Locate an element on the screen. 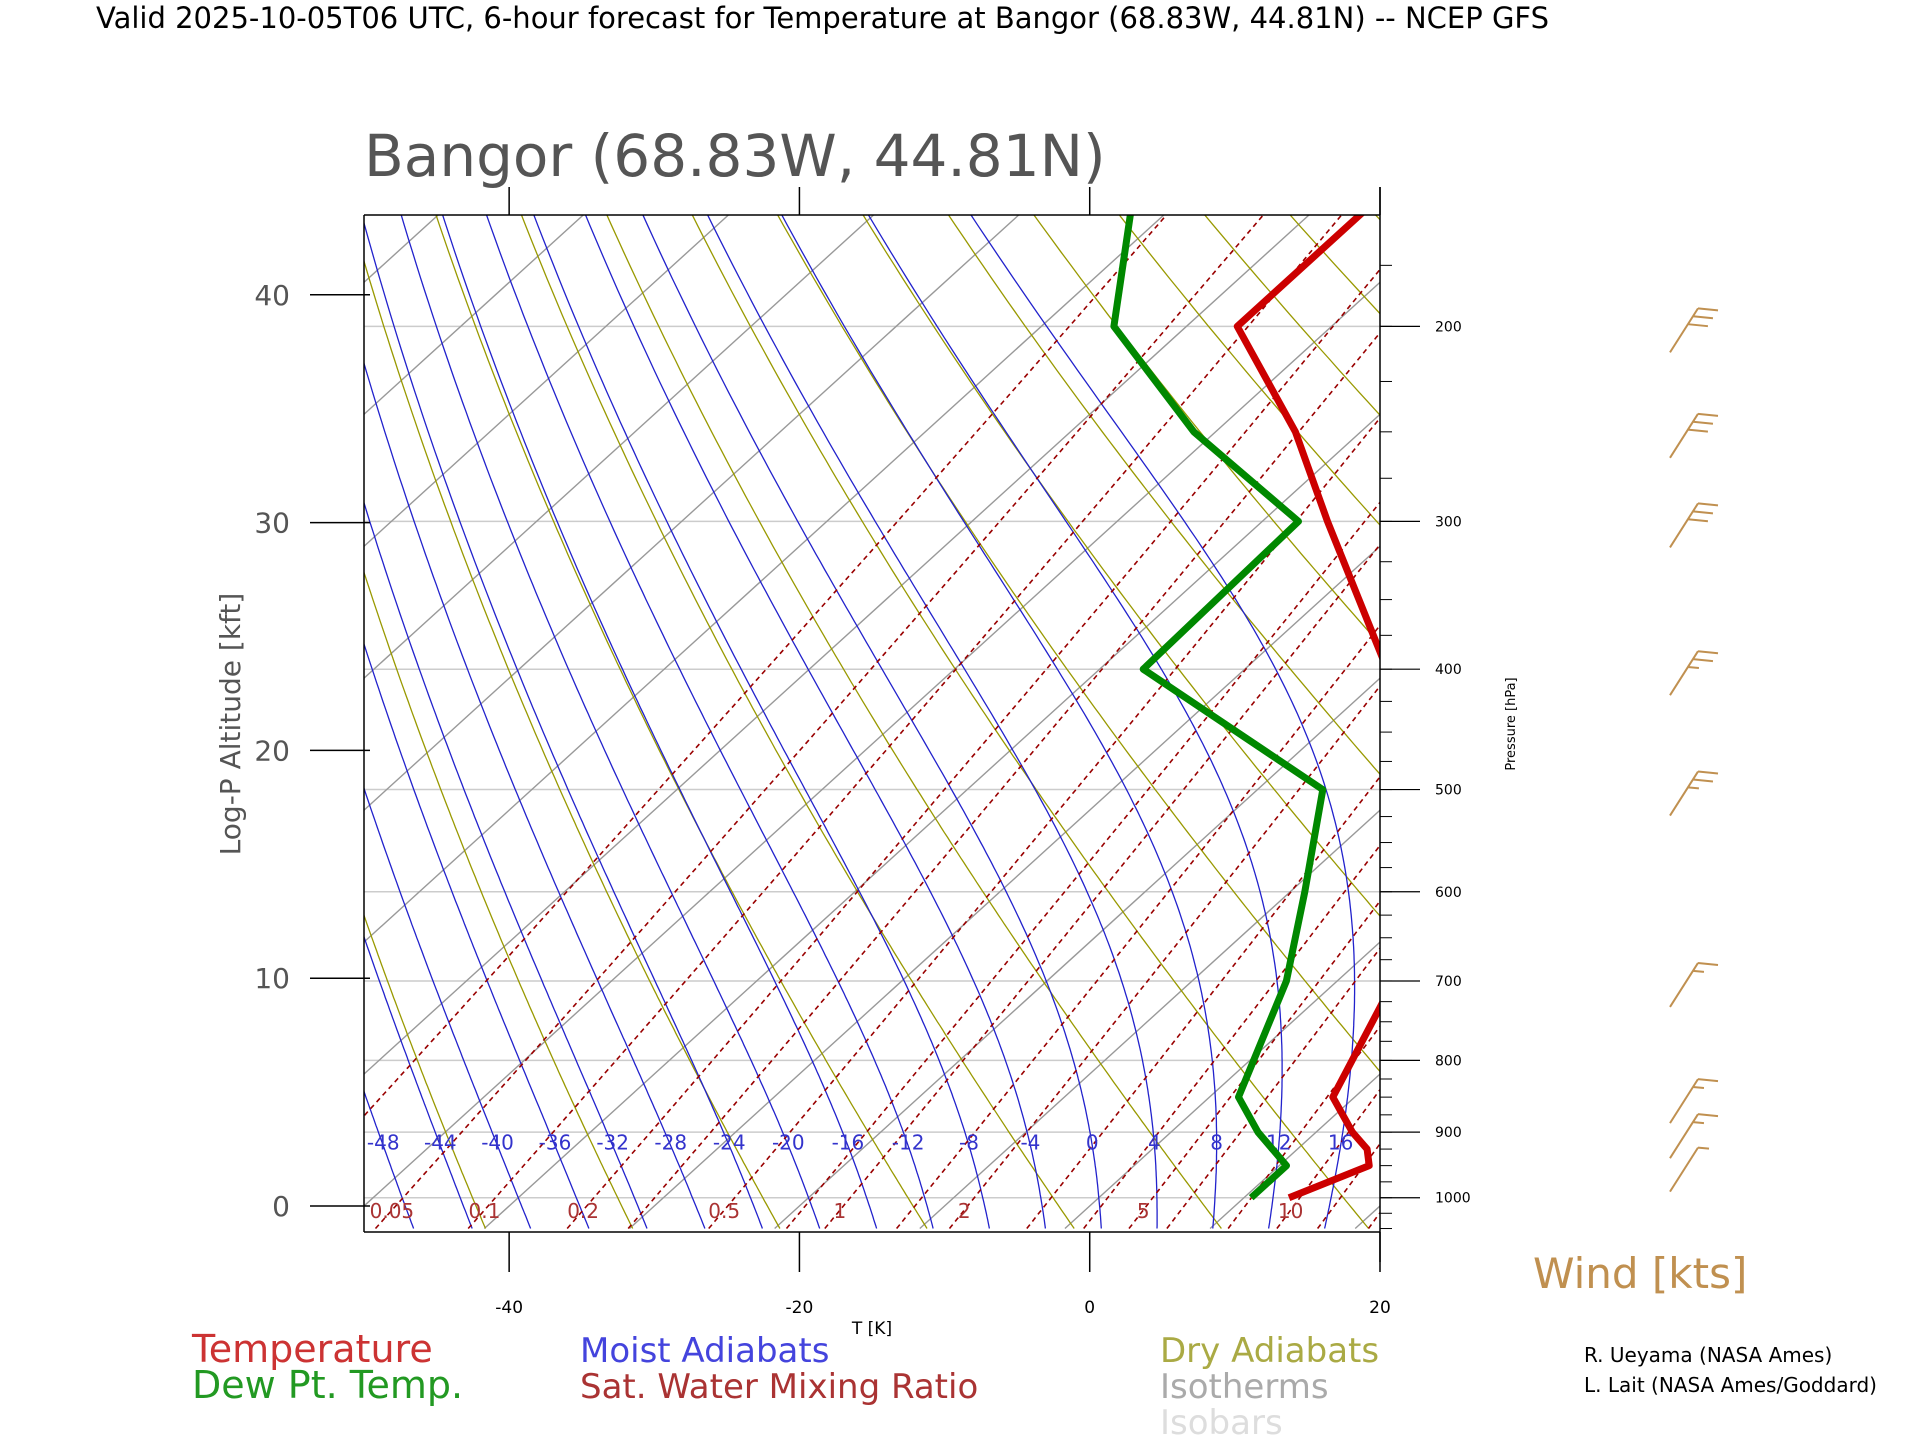 The height and width of the screenshot is (1440, 1920). pressure-tick-label: 900 is located at coordinates (1448, 1133).